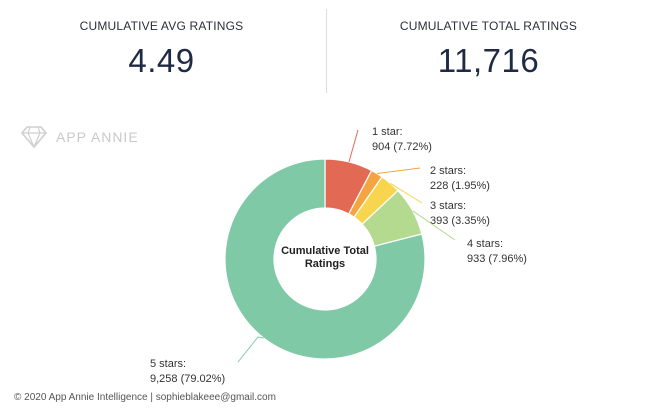 The width and height of the screenshot is (646, 420). I want to click on avg-ratings-value: 4.49, so click(161, 60).